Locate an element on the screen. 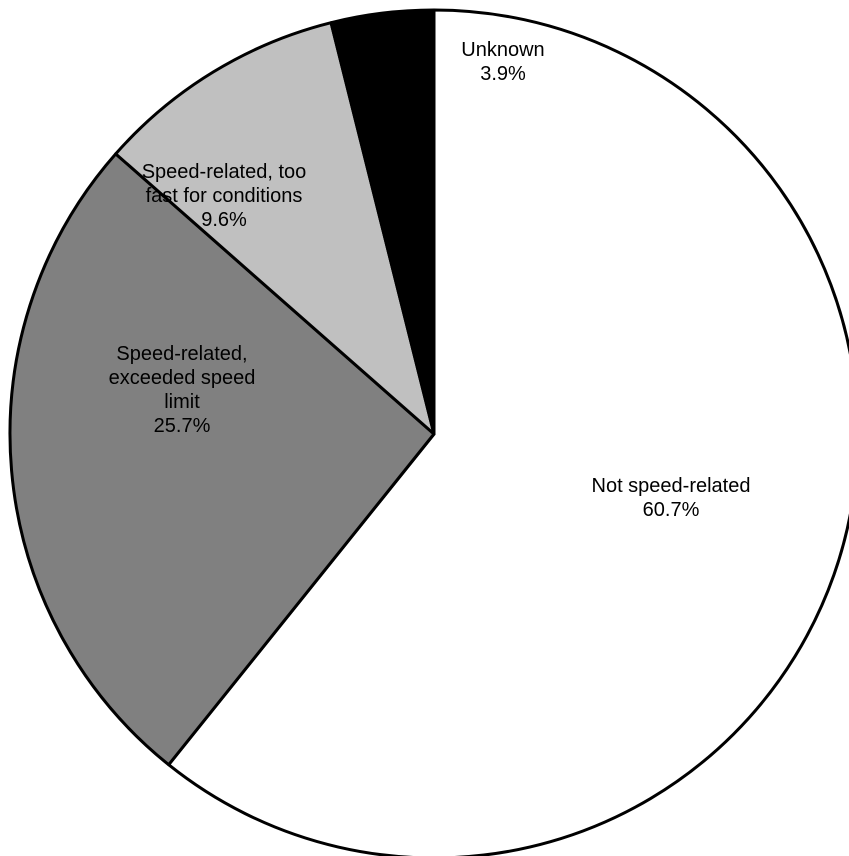  pie-slice-label-line: Speed-related, is located at coordinates (181, 354).